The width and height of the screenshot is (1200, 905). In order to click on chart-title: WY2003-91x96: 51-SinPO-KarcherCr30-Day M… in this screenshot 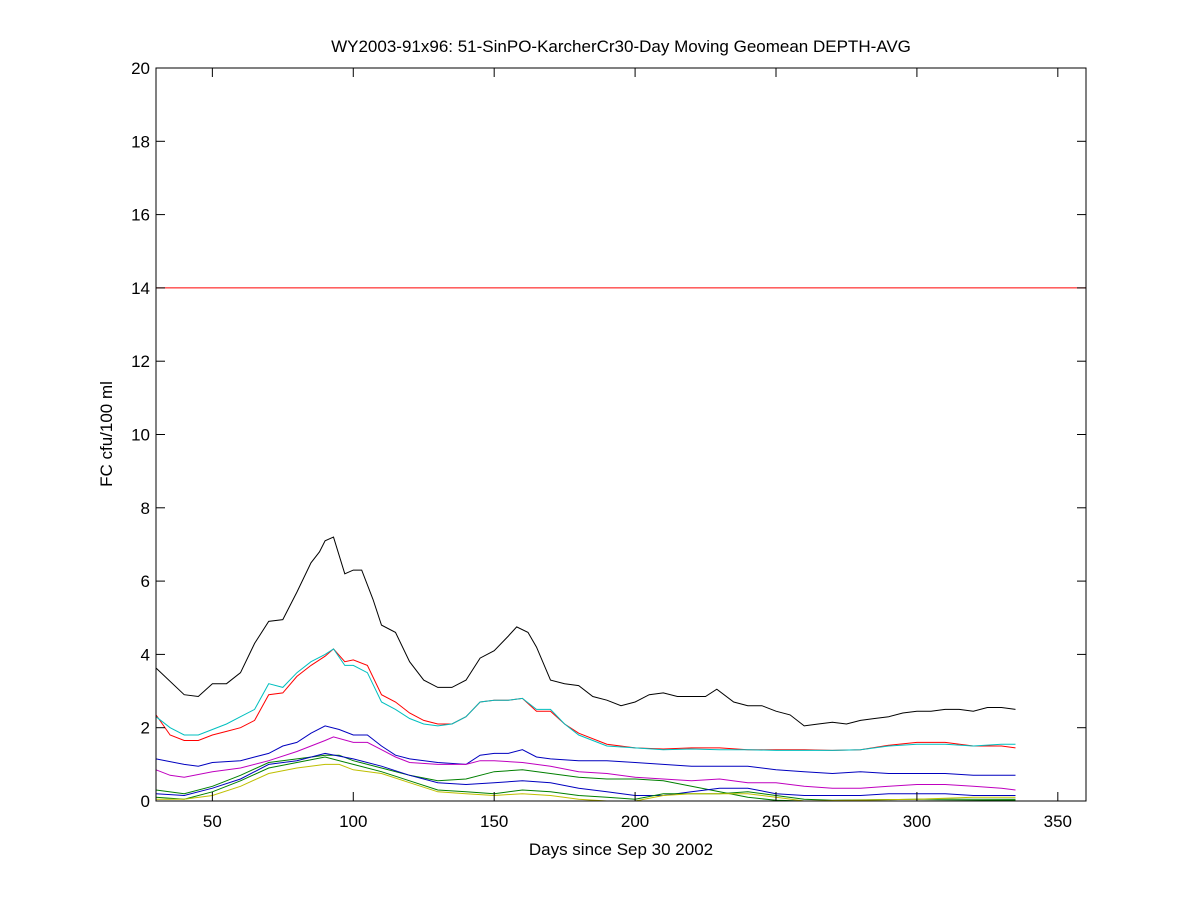, I will do `click(621, 46)`.